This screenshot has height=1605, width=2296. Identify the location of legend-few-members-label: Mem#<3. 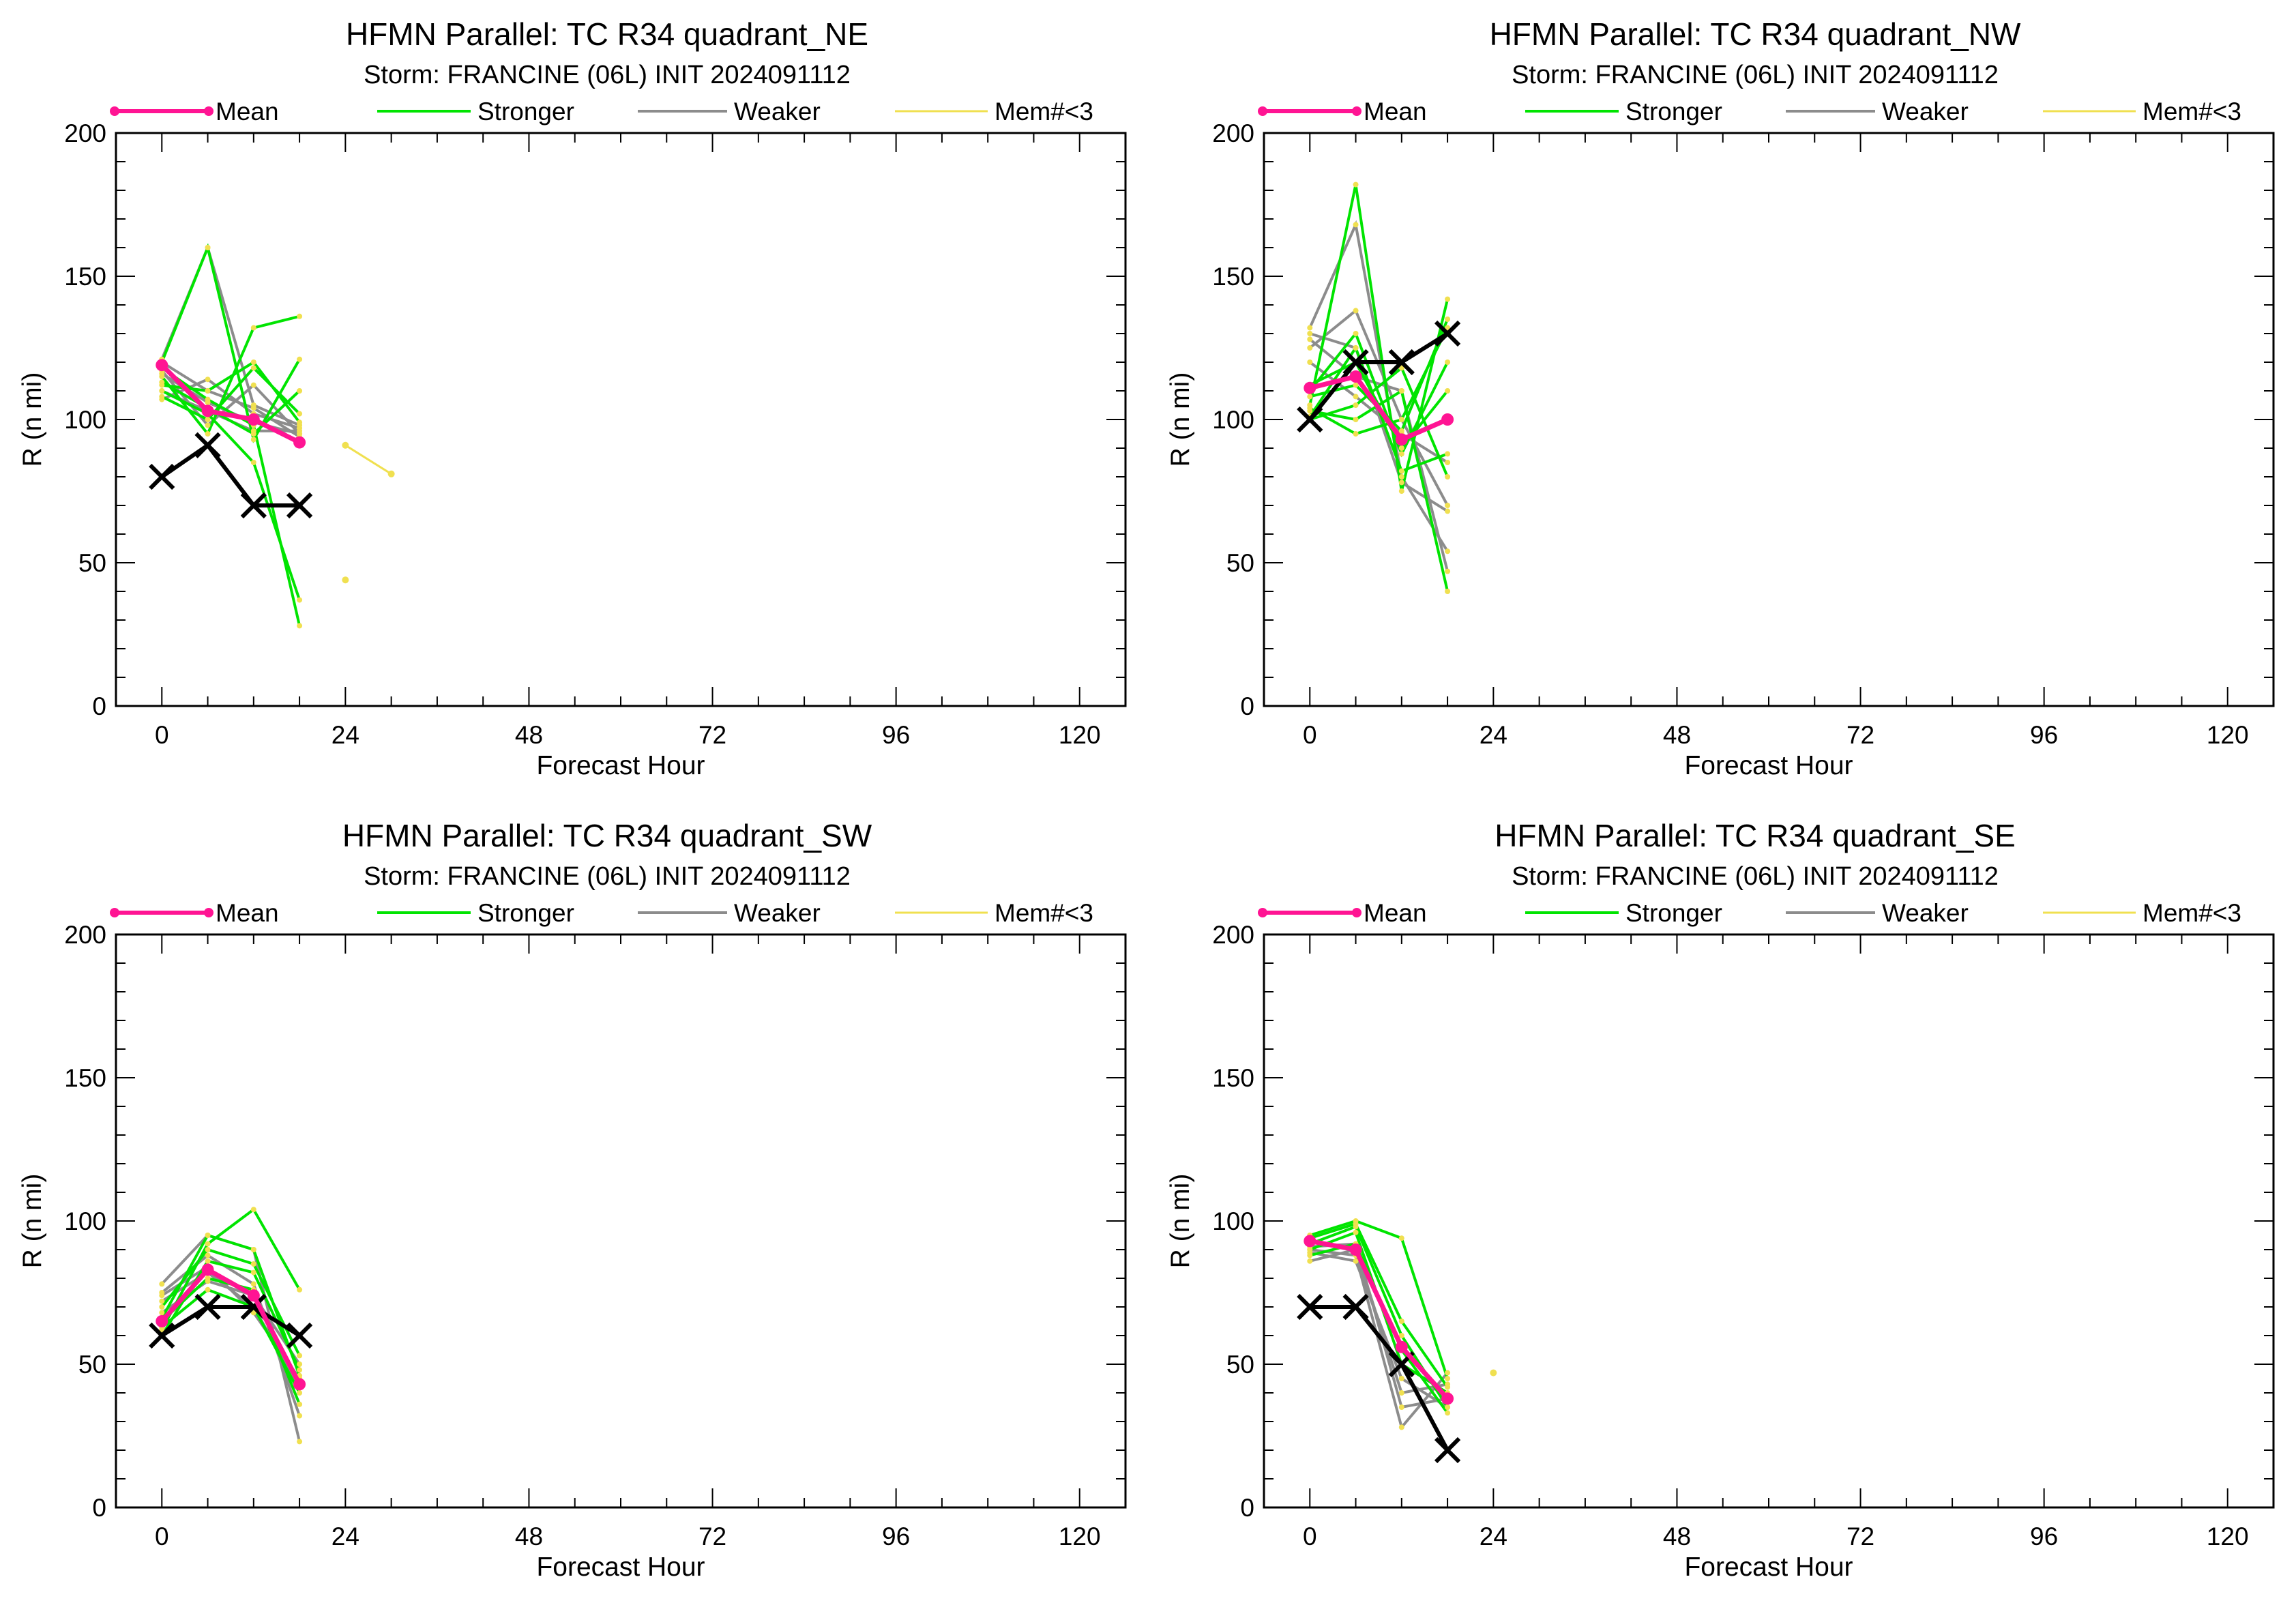
(1044, 112).